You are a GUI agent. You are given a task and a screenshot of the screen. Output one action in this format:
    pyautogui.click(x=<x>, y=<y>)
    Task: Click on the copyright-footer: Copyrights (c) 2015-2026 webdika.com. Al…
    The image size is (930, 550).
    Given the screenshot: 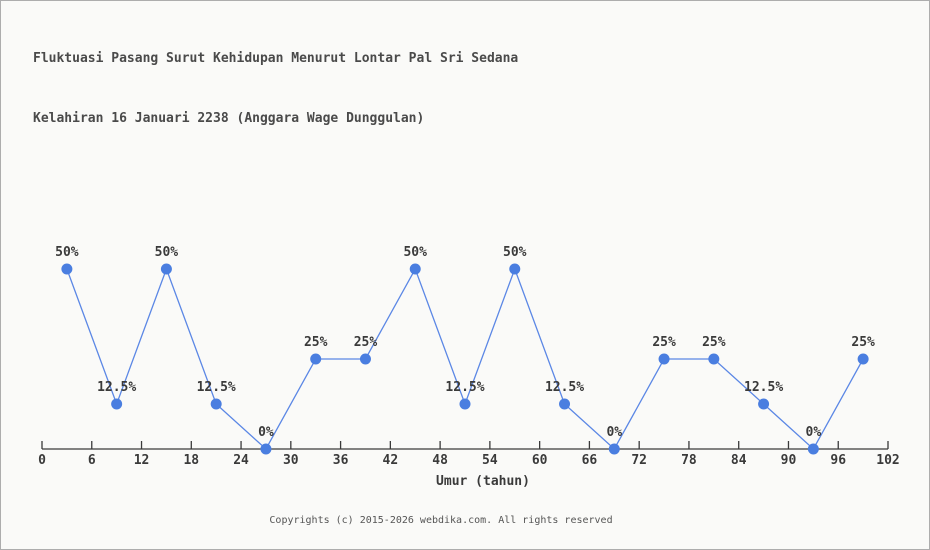 What is the action you would take?
    pyautogui.click(x=441, y=520)
    